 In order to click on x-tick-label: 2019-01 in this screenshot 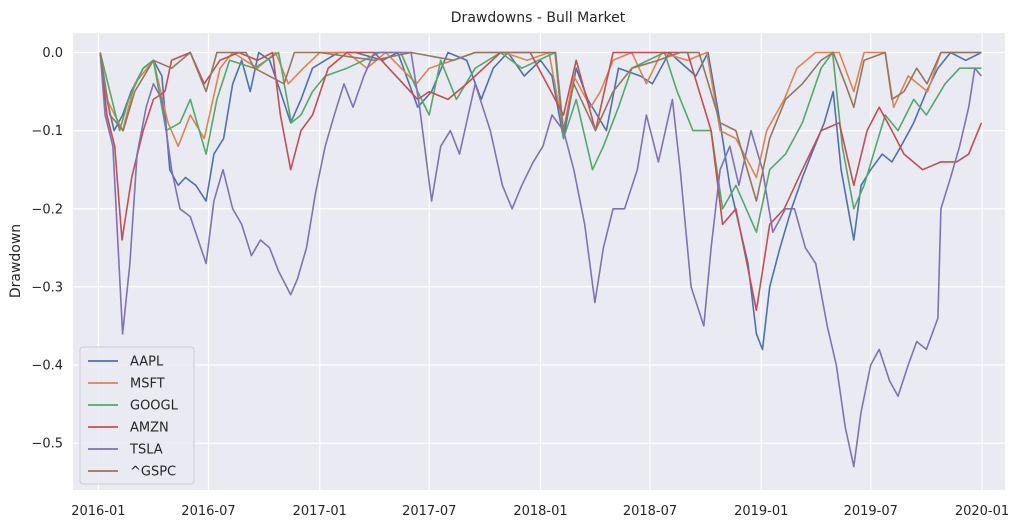, I will do `click(761, 511)`.